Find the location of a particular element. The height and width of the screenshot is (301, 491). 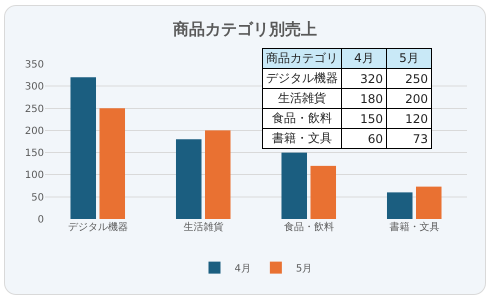

x-tick-label: 生活雑貨 is located at coordinates (203, 227).